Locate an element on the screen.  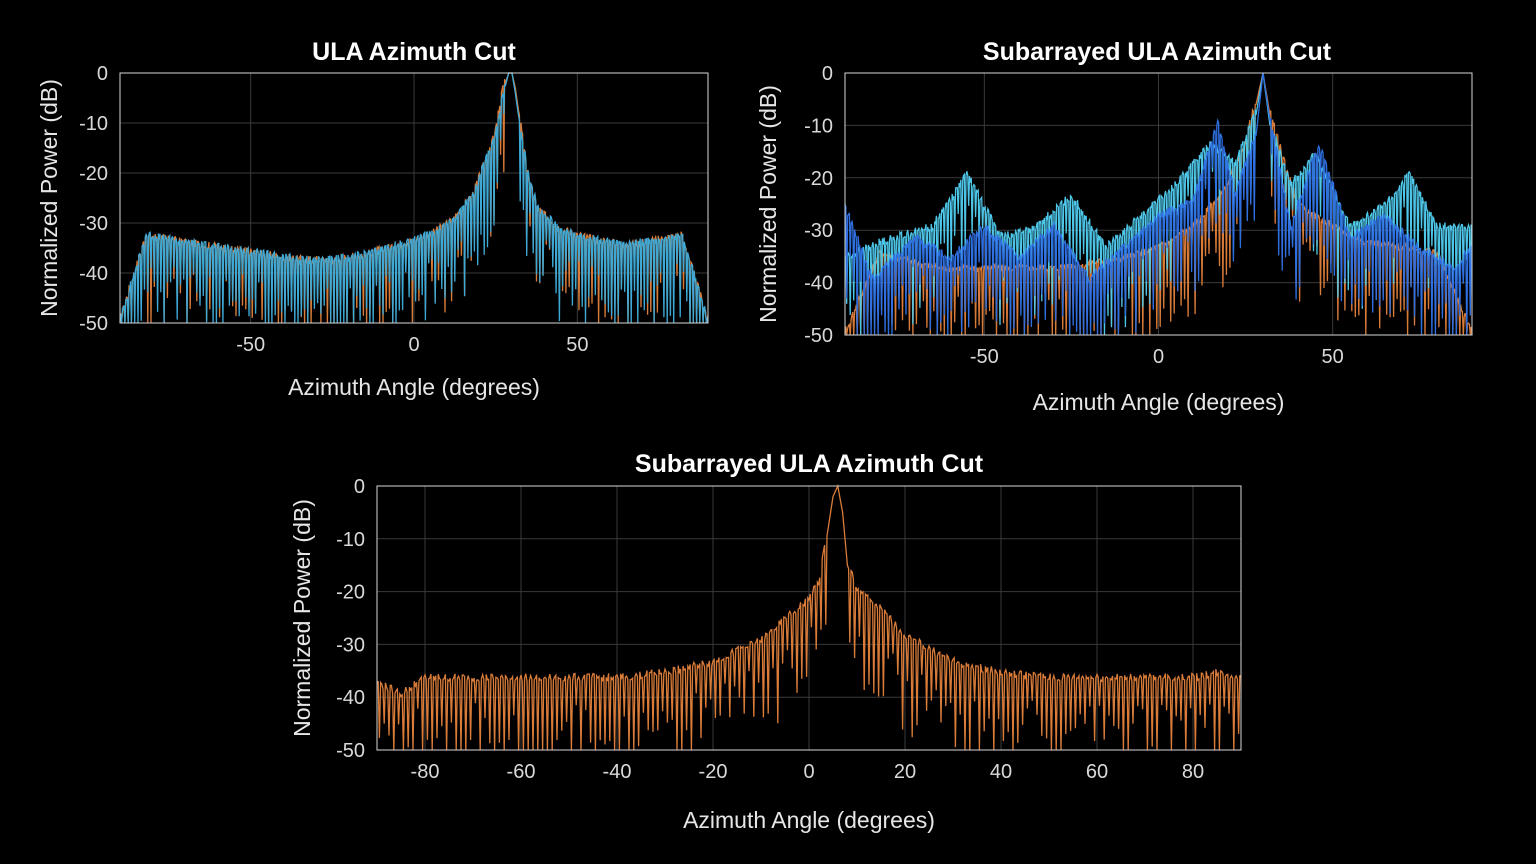
x-tick-label: 80 is located at coordinates (1193, 772).